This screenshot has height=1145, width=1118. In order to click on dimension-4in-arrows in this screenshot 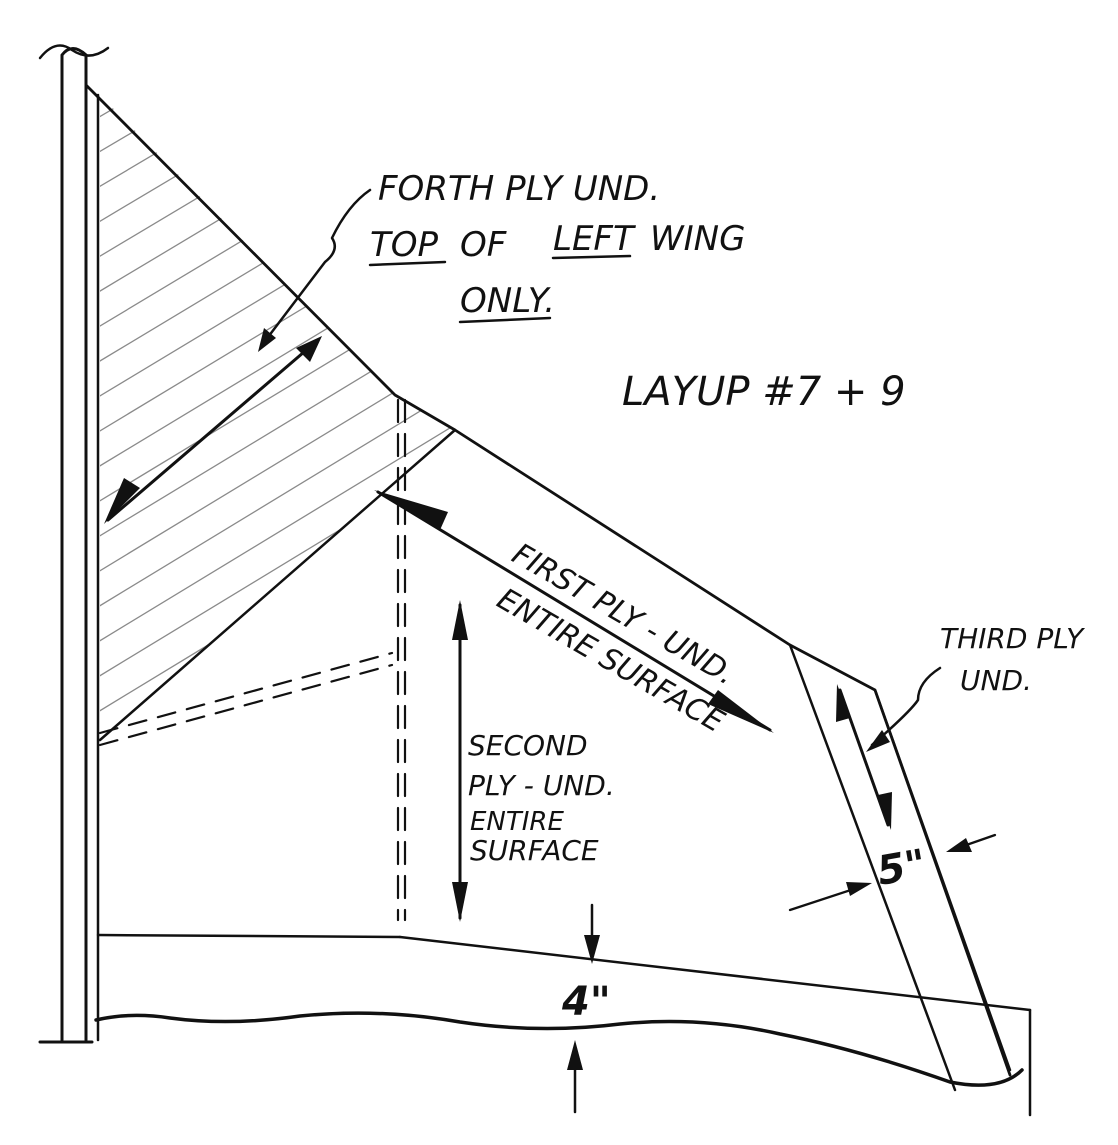, I will do `click(583, 1008)`.